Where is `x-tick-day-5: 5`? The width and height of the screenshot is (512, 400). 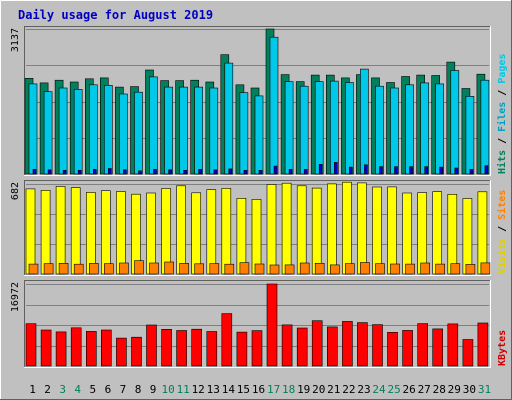
x-tick-day-5: 5 is located at coordinates (92, 389).